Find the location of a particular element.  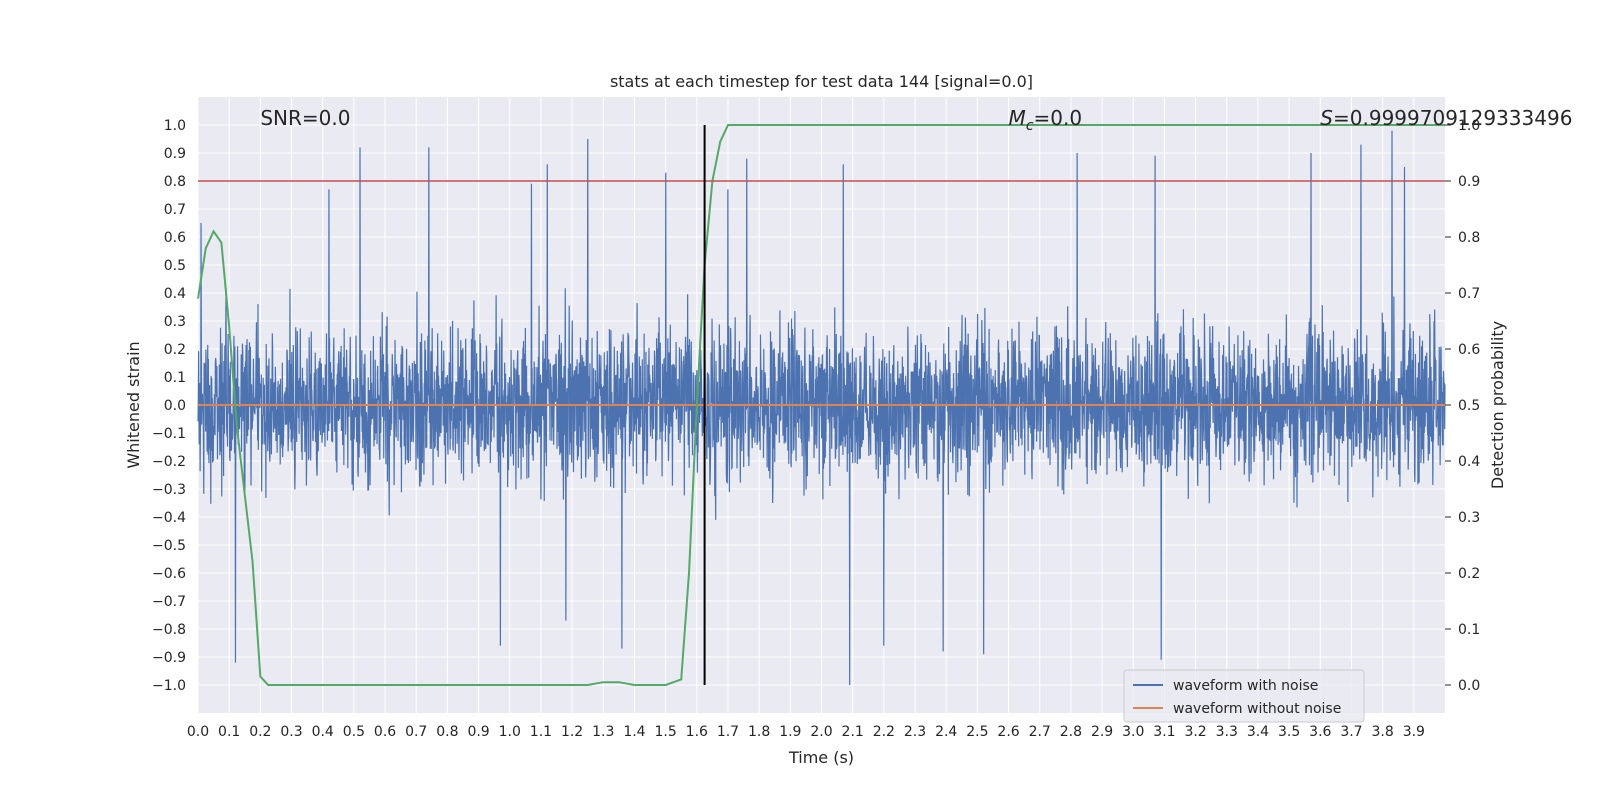

x-axis-label: Time (s) is located at coordinates (821, 757).